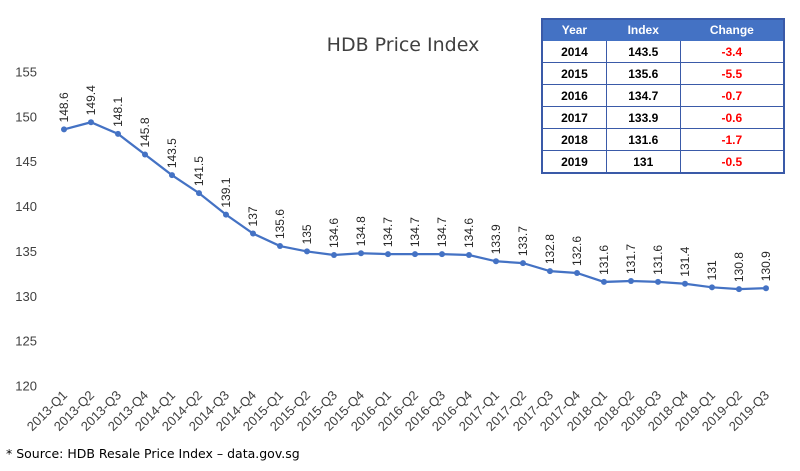 The height and width of the screenshot is (471, 800). Describe the element at coordinates (643, 95) in the screenshot. I see `index-cell: 134.7` at that location.